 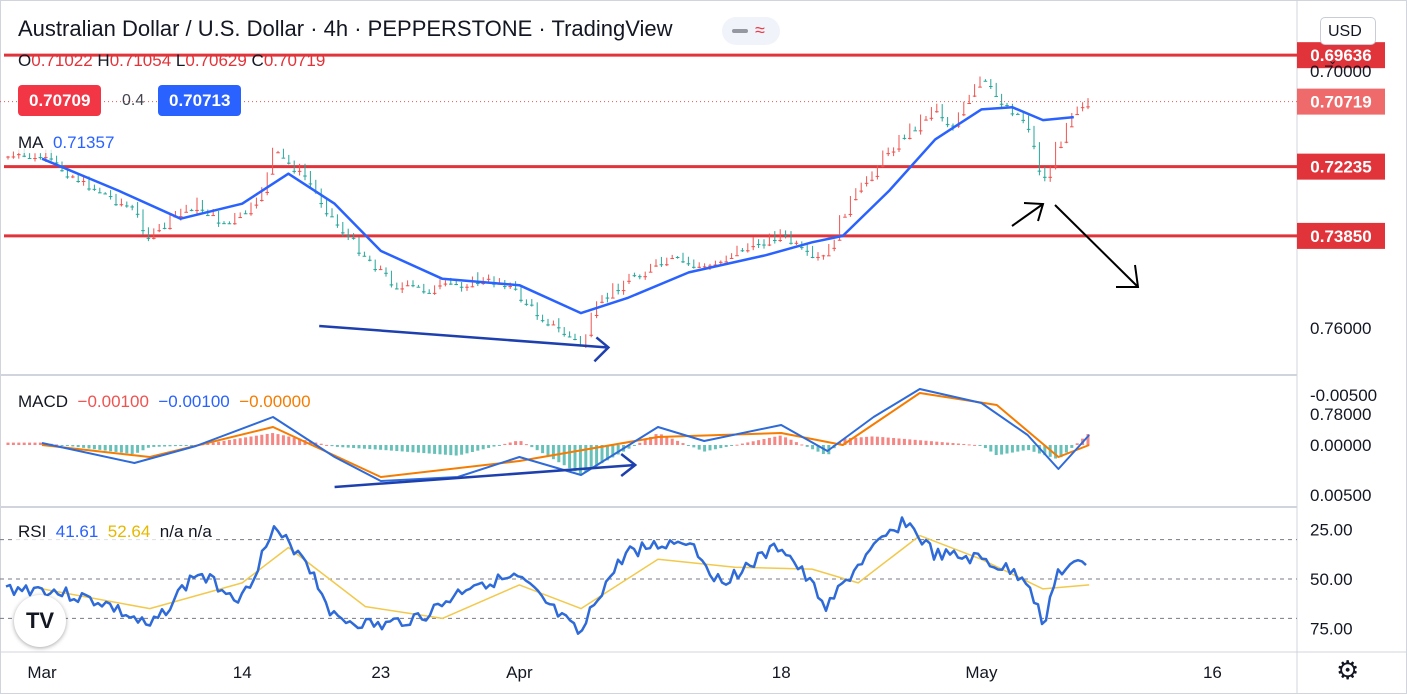 I want to click on currency-dropdown: USD ⌄, so click(x=1348, y=42).